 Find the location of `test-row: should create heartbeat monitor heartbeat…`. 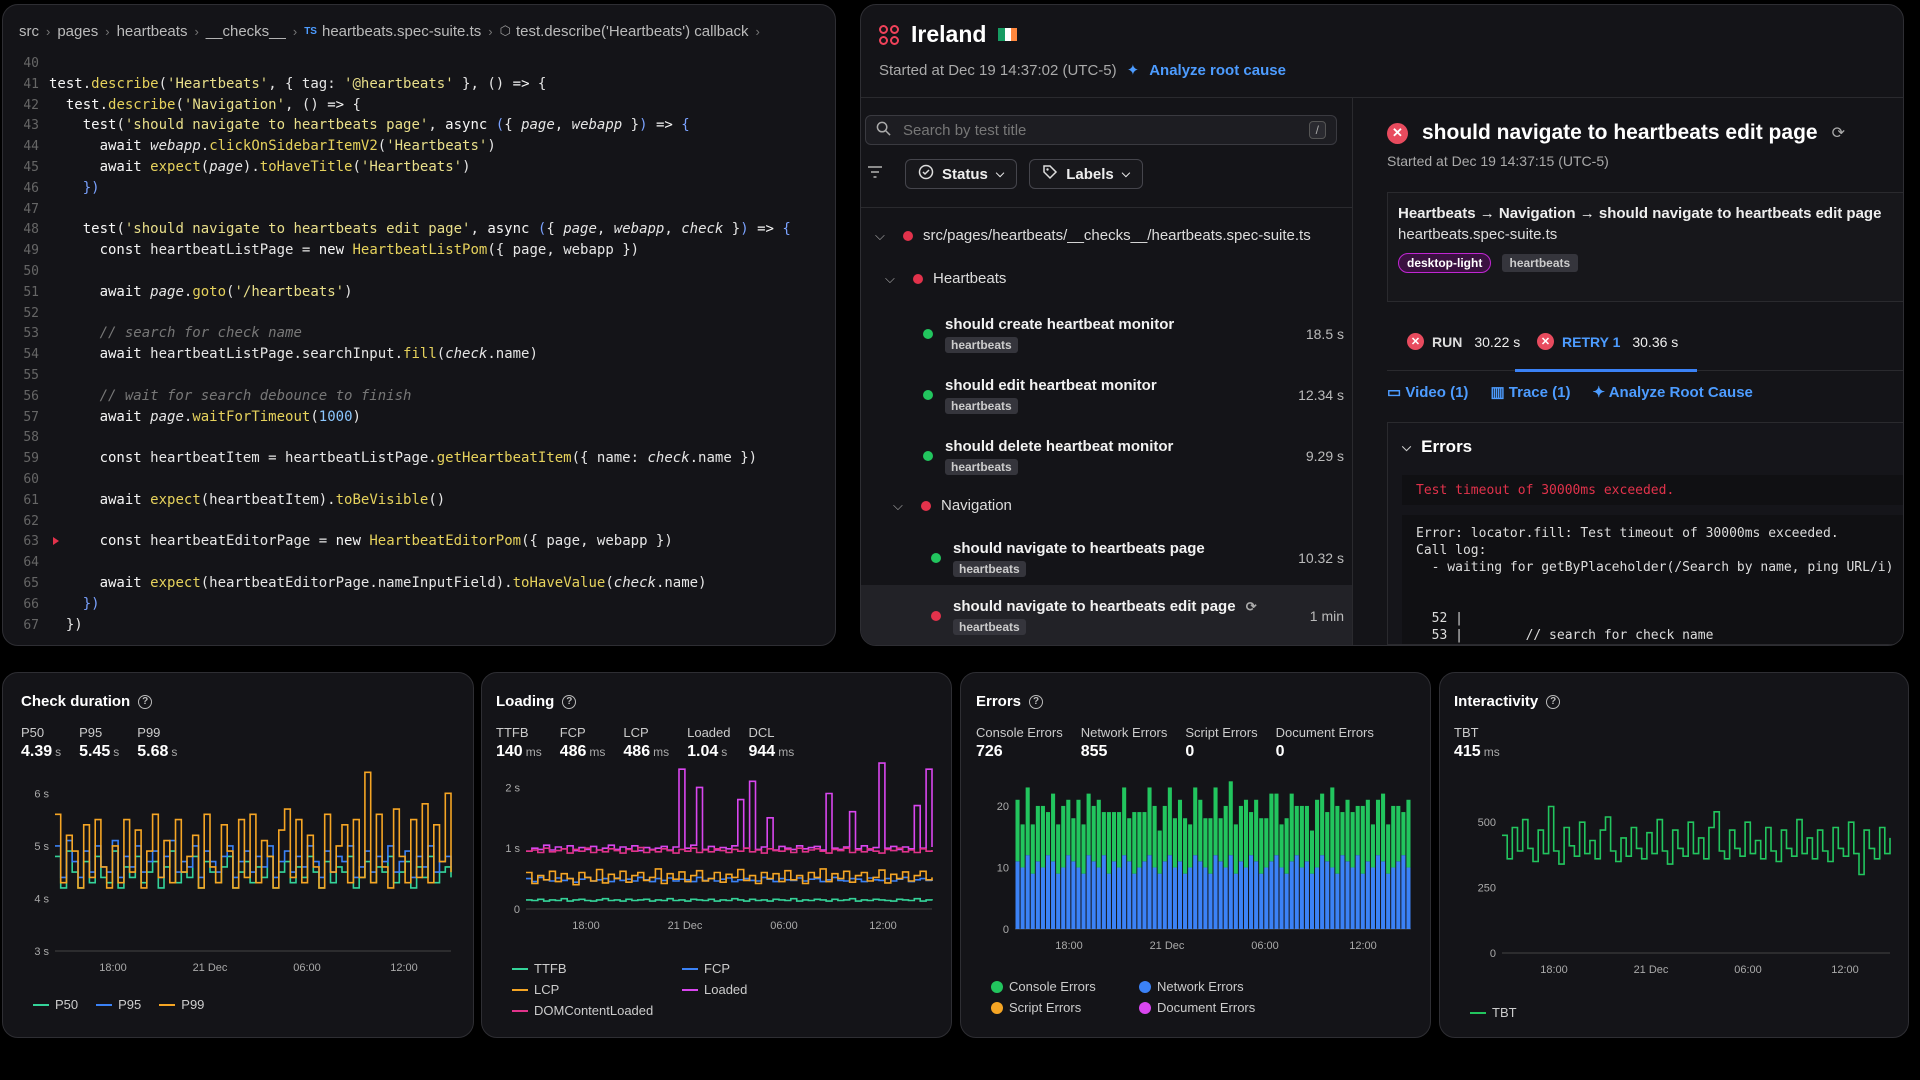

test-row: should create heartbeat monitor heartbeat… is located at coordinates (1106, 334).